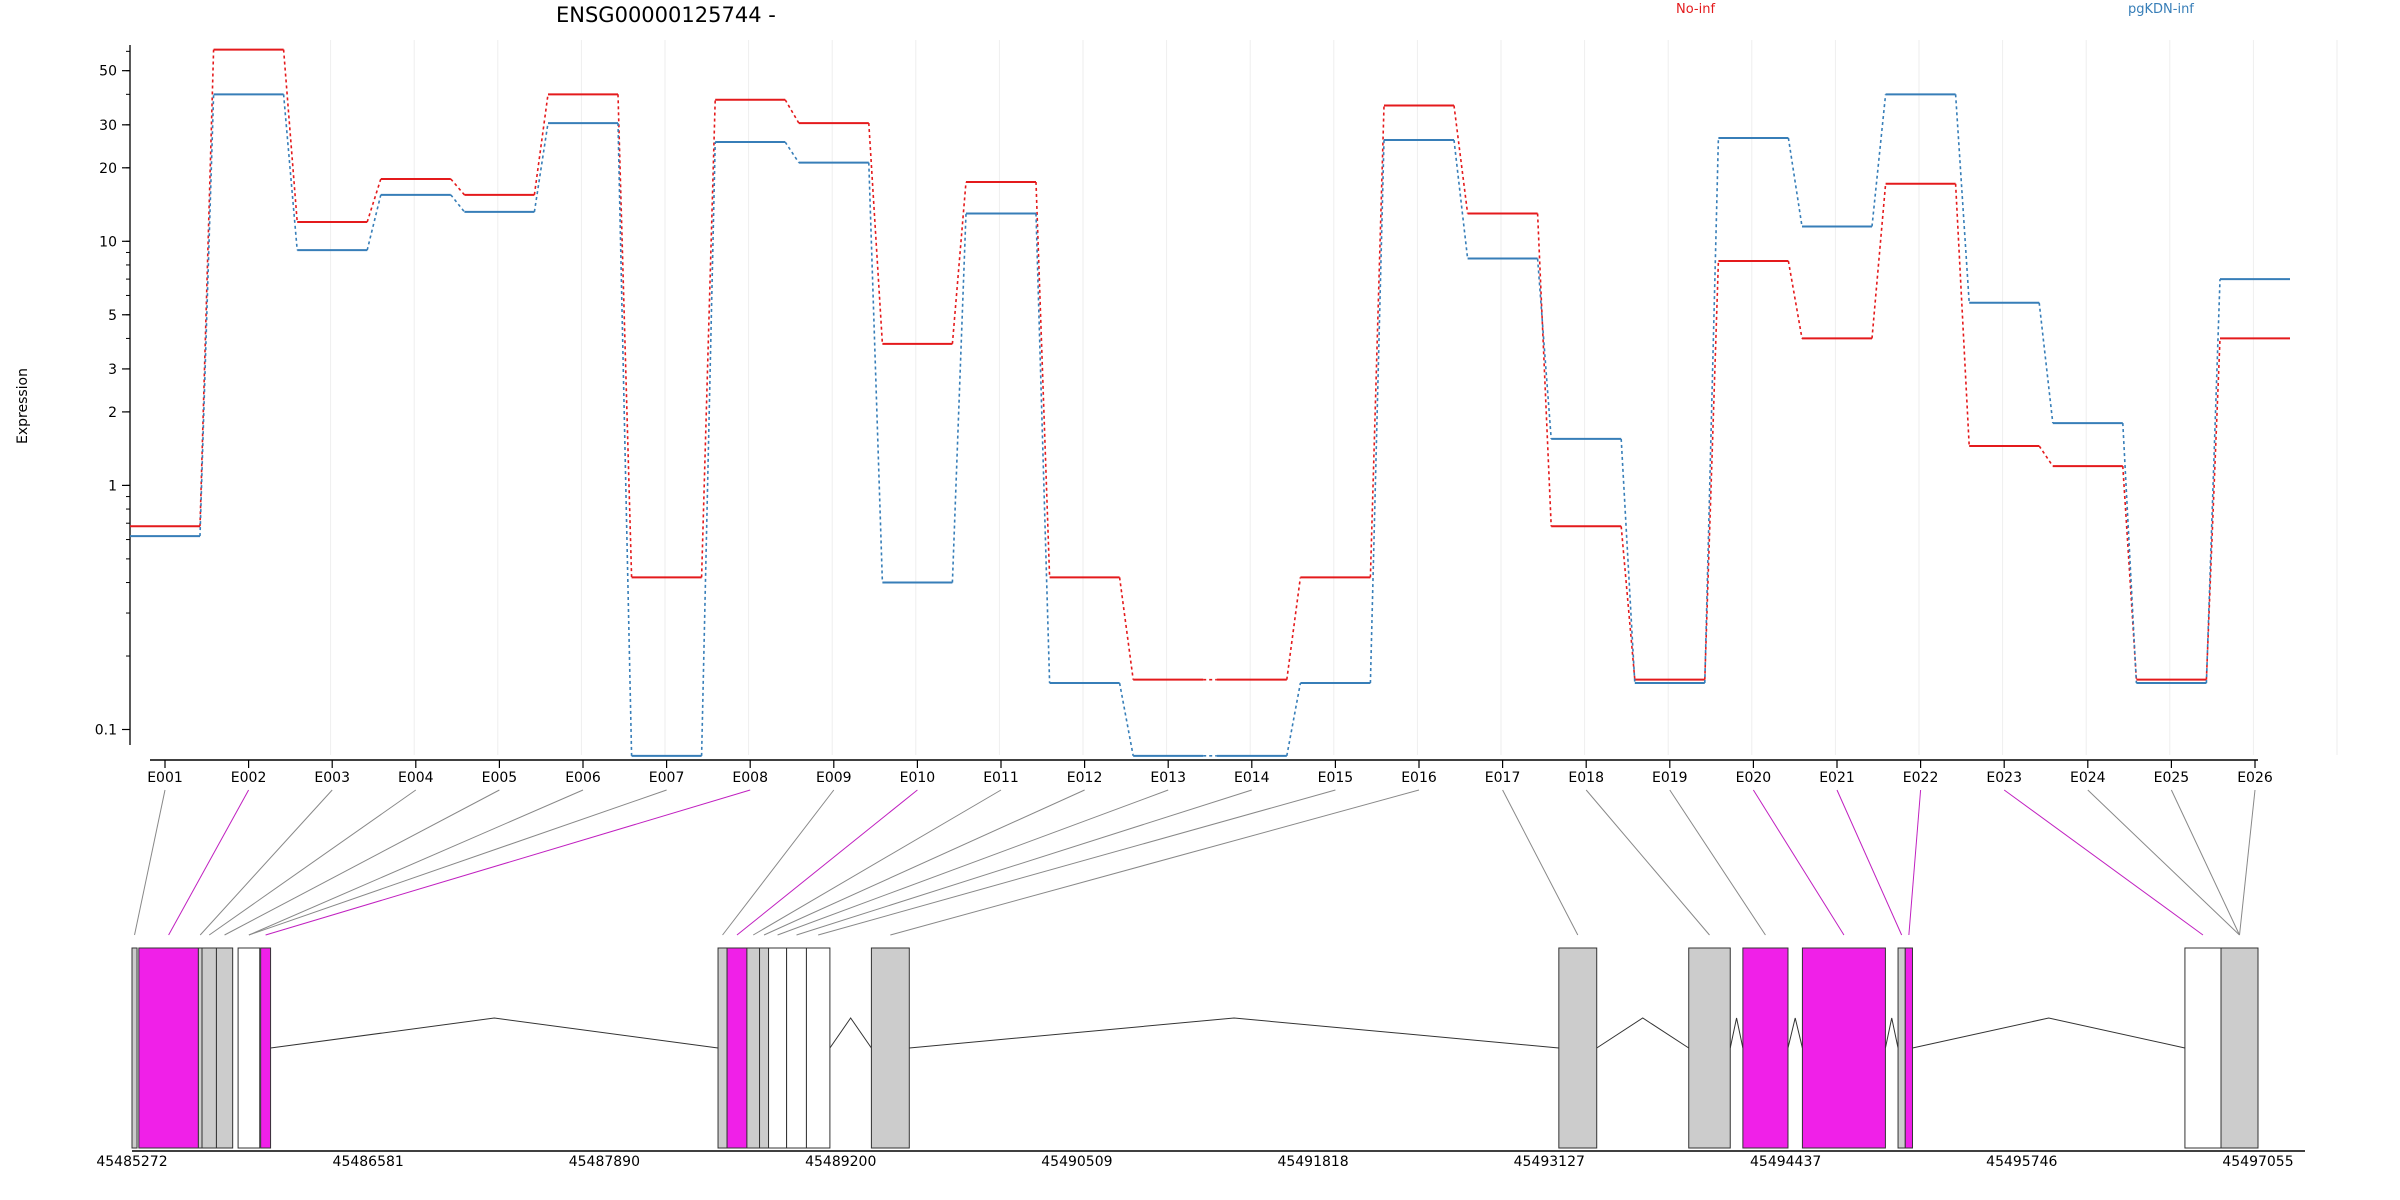 The width and height of the screenshot is (2400, 1200). Describe the element at coordinates (2161, 9) in the screenshot. I see `legend-pgkdn-inf: pgKDN-inf` at that location.